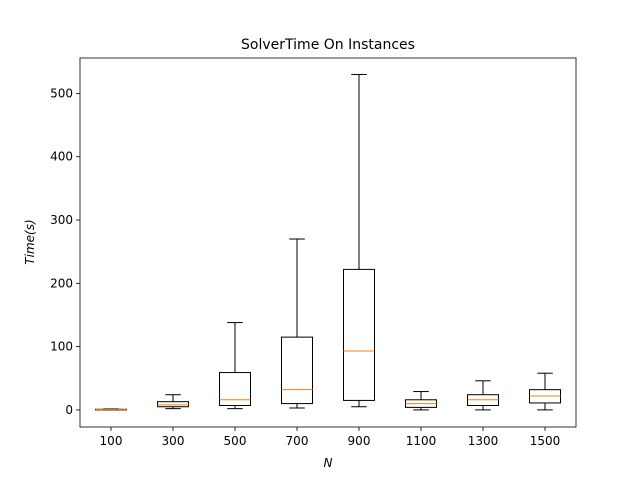 The width and height of the screenshot is (640, 480). I want to click on x-tick-label: 500, so click(235, 441).